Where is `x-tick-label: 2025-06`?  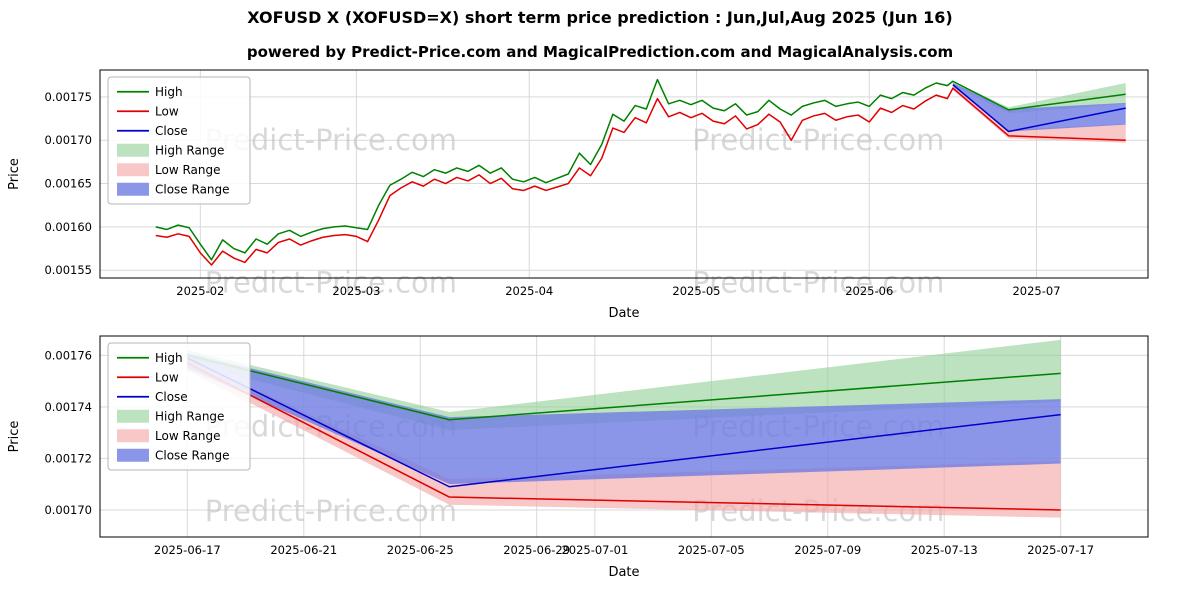
x-tick-label: 2025-06 is located at coordinates (869, 291).